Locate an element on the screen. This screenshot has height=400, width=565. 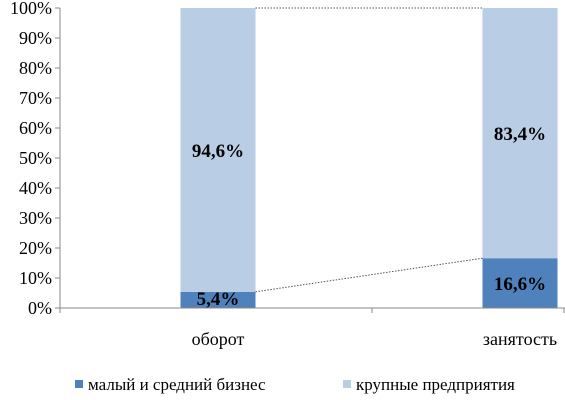
x-category-label: оборот is located at coordinates (218, 339).